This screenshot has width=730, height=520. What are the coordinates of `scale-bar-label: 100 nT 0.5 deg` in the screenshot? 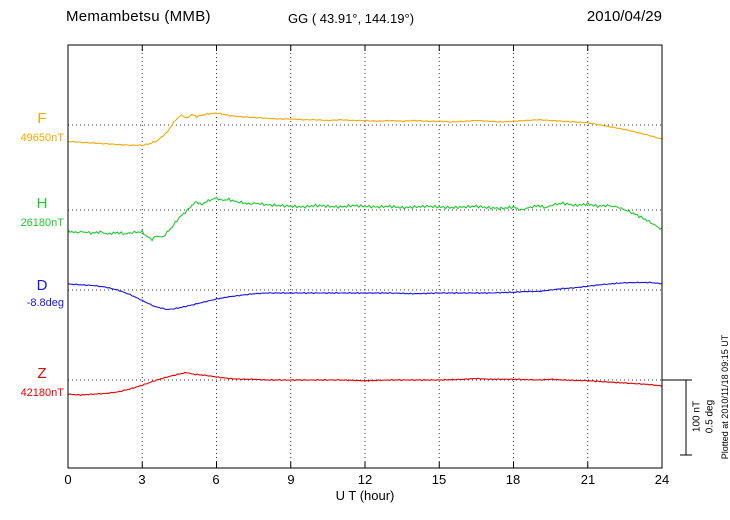 It's located at (704, 417).